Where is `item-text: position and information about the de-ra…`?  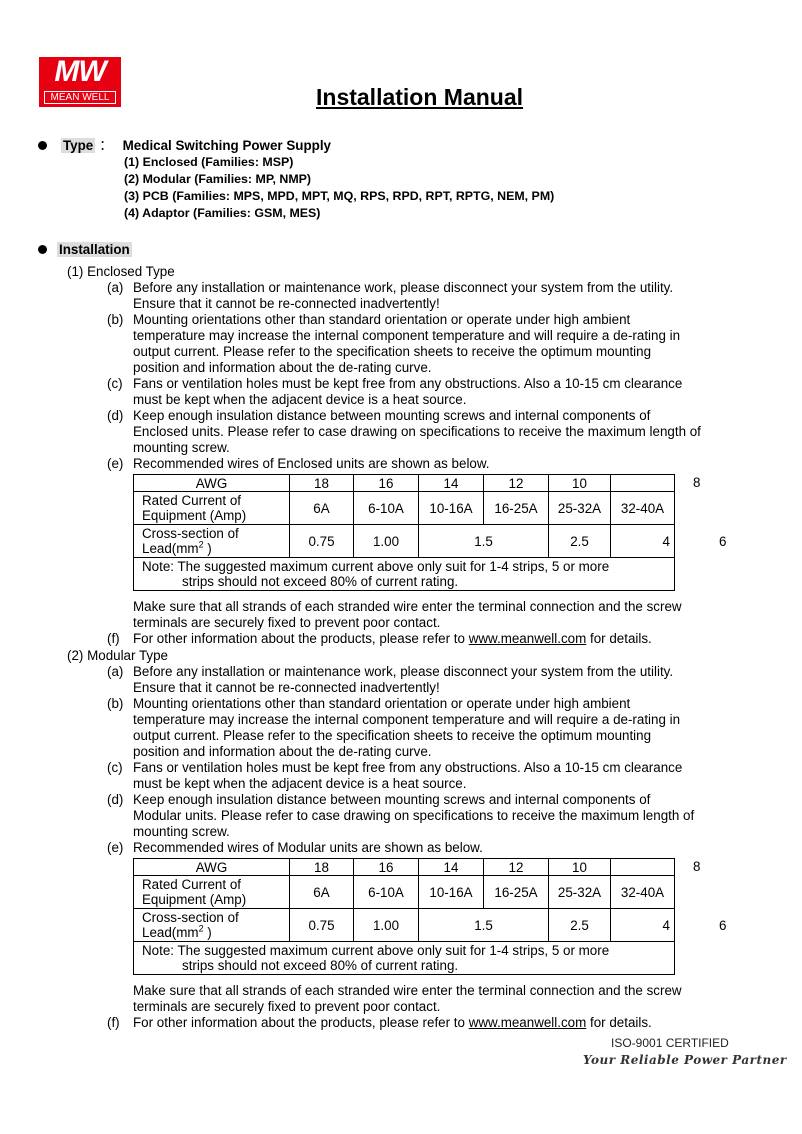 item-text: position and information about the de-ra… is located at coordinates (282, 751).